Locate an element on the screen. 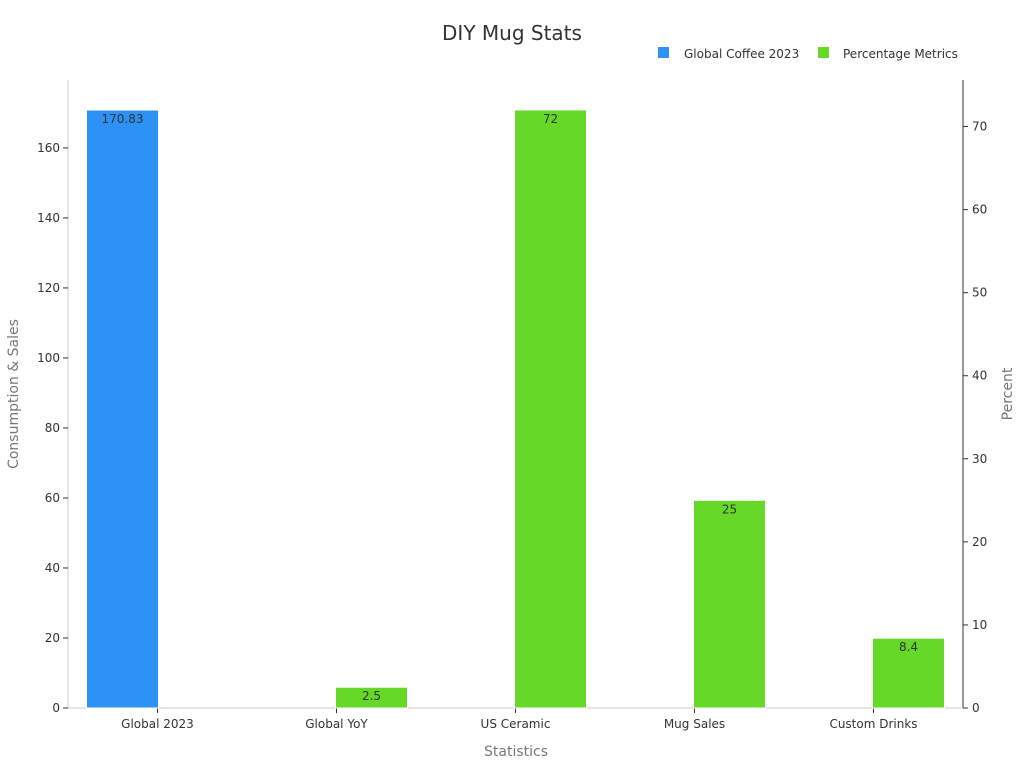 The height and width of the screenshot is (768, 1024). x-tick-label: Global YoY is located at coordinates (336, 724).